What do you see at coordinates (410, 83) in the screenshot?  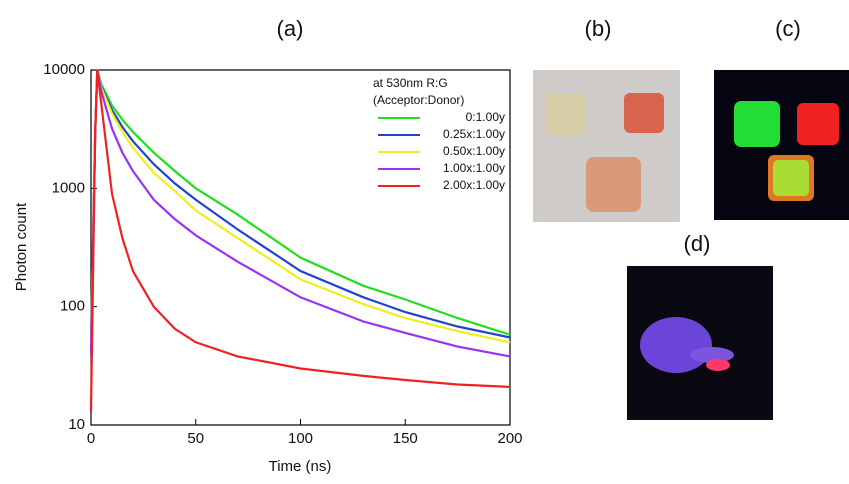 I see `legend-title: at 530nm R:G` at bounding box center [410, 83].